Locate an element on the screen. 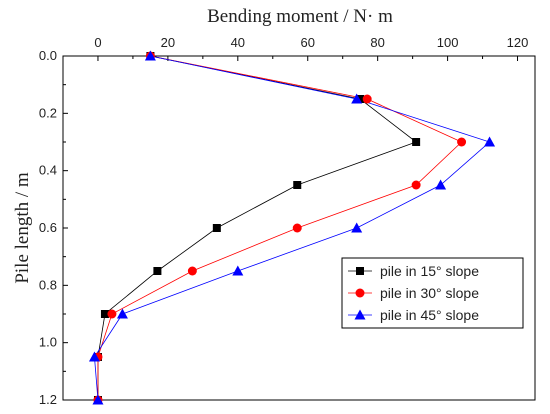  legend-box is located at coordinates (432, 293).